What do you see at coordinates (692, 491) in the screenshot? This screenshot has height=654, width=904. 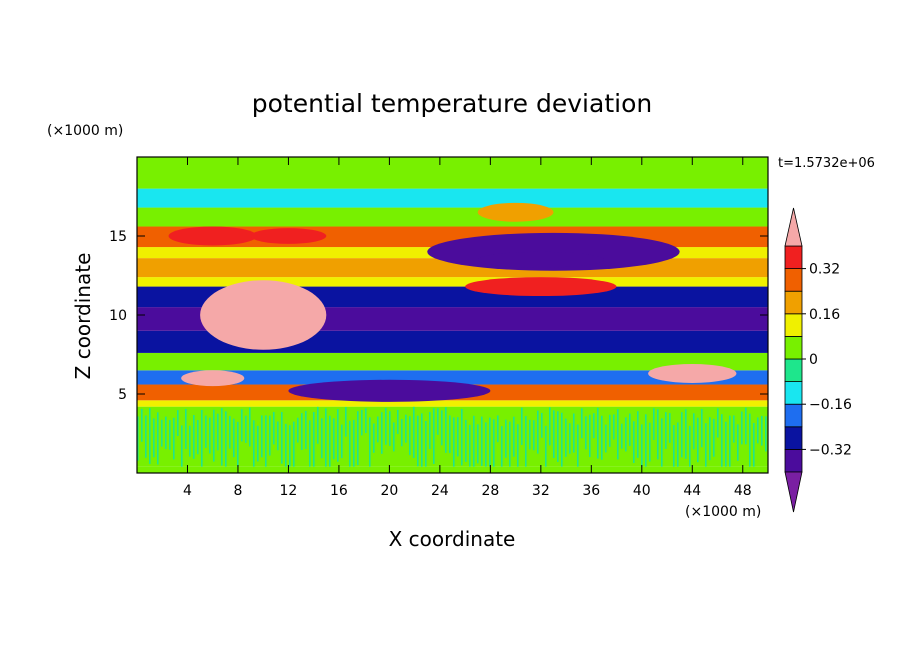 I see `x-tick-label: 44` at bounding box center [692, 491].